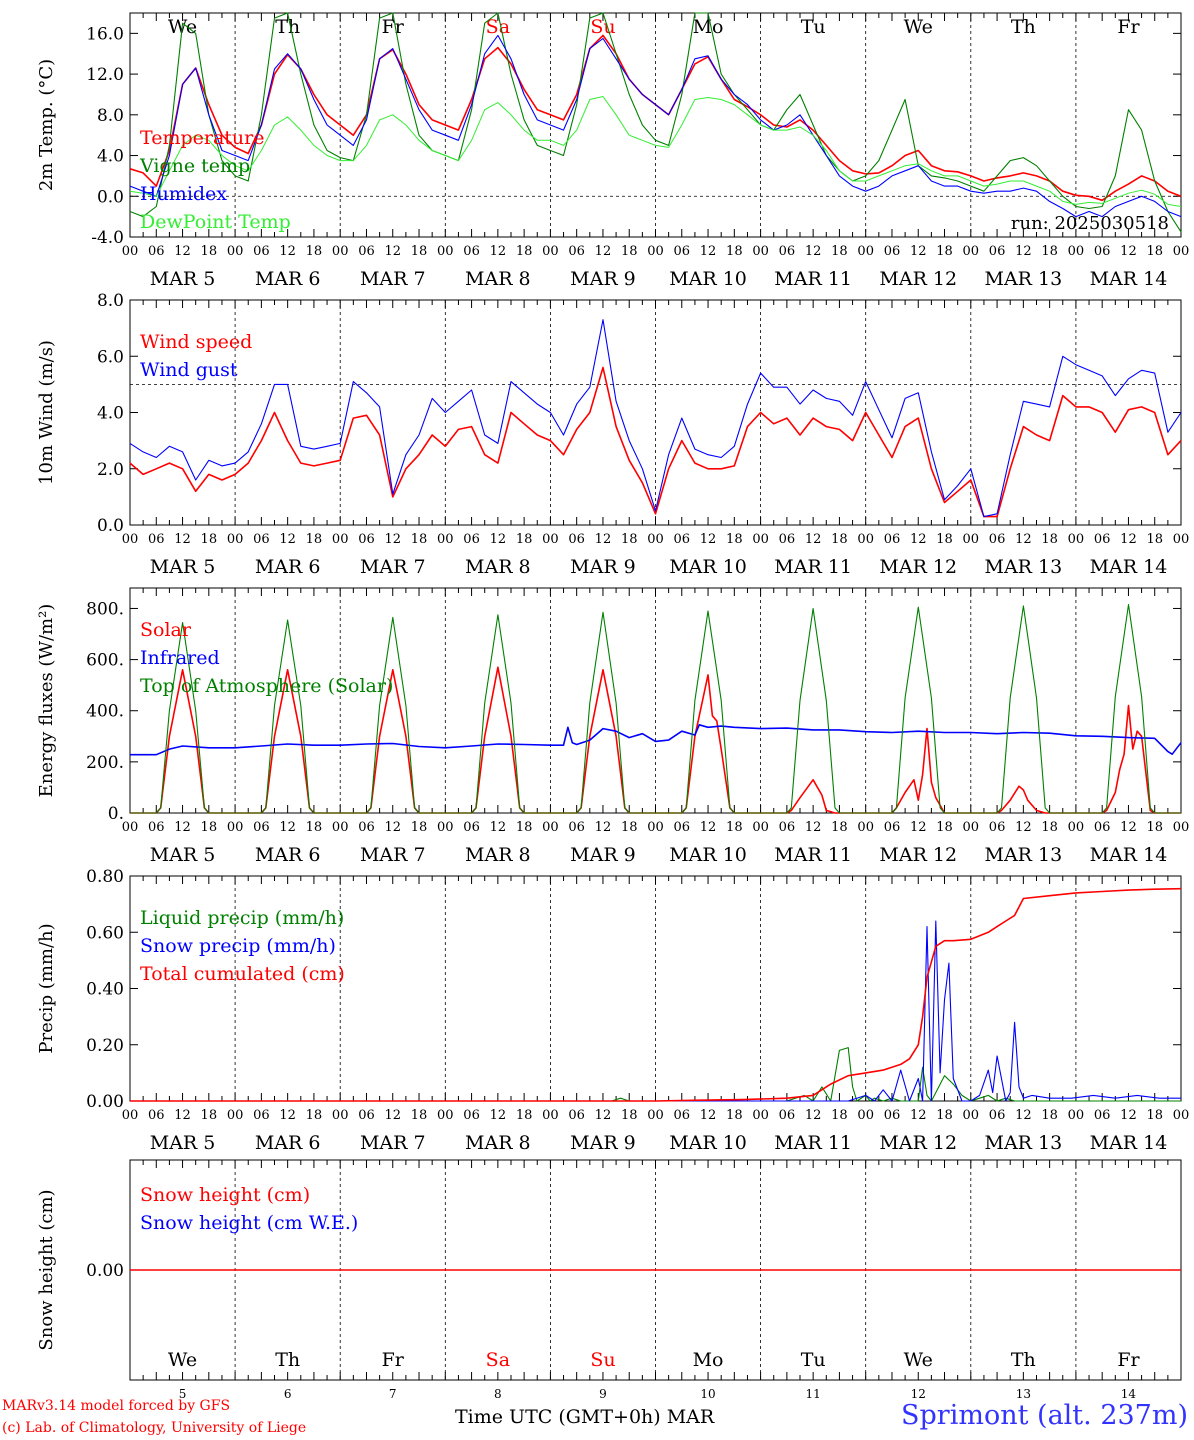 This screenshot has width=1194, height=1440. Describe the element at coordinates (166, 630) in the screenshot. I see `legend-entry: Solar` at that location.